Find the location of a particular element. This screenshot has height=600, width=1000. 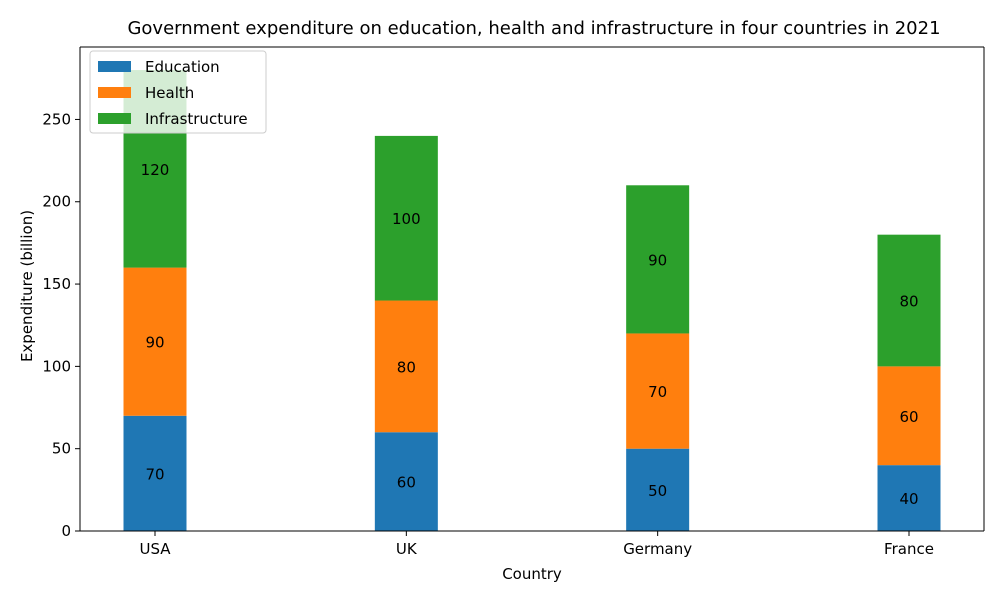

bar-education-usa is located at coordinates (155, 473).